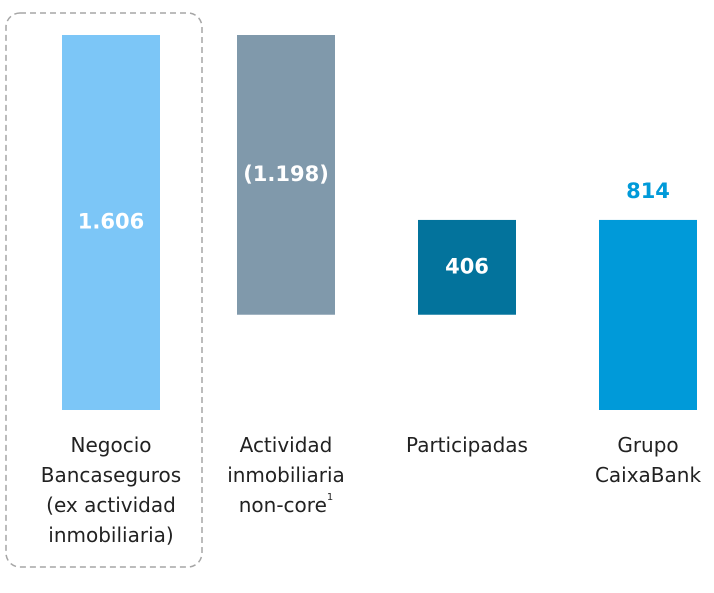 The image size is (714, 593). I want to click on category-line: CaixaBank, so click(648, 475).